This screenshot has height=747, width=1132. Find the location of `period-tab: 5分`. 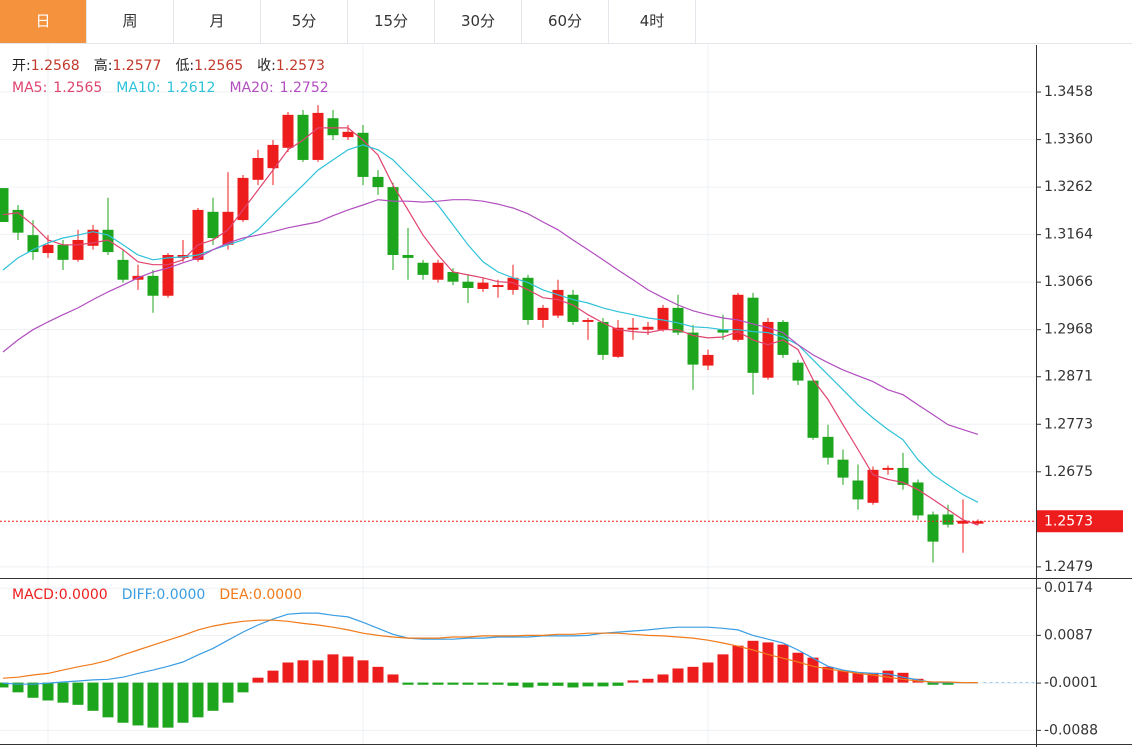

period-tab: 5分 is located at coordinates (304, 21).